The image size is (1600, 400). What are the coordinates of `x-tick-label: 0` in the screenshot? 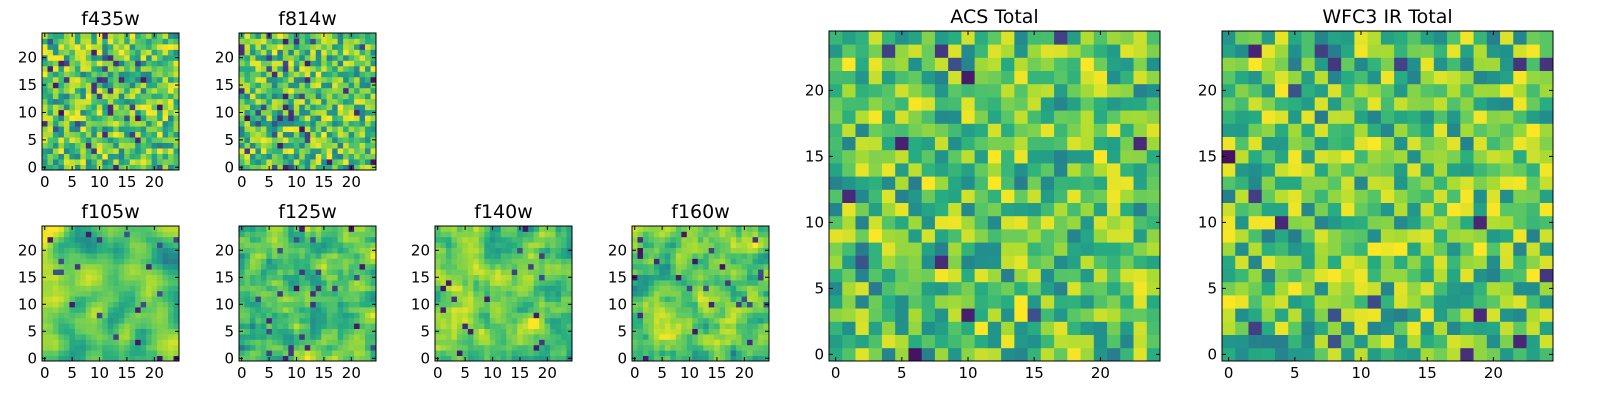 It's located at (45, 182).